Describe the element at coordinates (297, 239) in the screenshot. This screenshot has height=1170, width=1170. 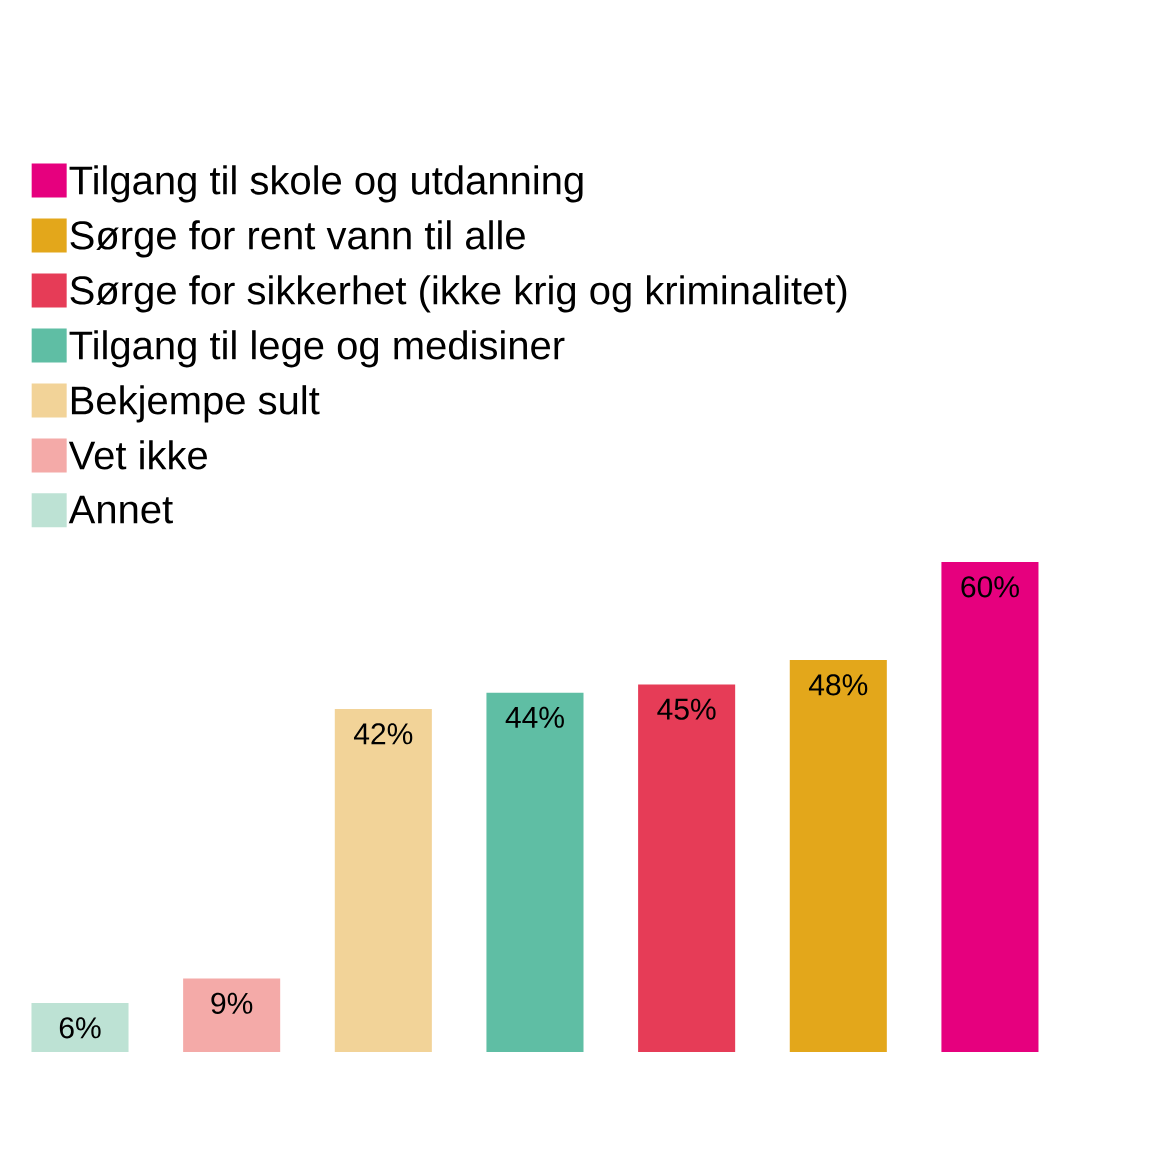
I see `legend-label: Sørge for rent vann til alle` at that location.